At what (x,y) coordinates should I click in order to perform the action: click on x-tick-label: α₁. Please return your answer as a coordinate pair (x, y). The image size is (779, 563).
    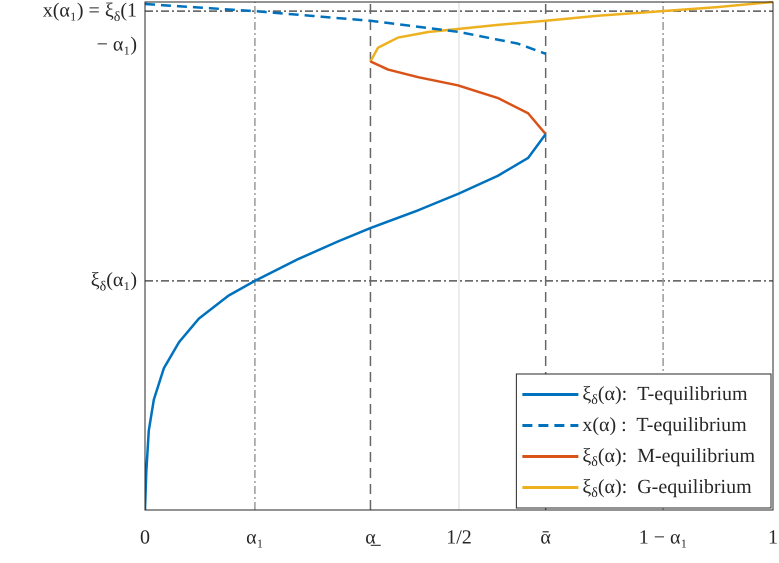
    Looking at the image, I should click on (255, 537).